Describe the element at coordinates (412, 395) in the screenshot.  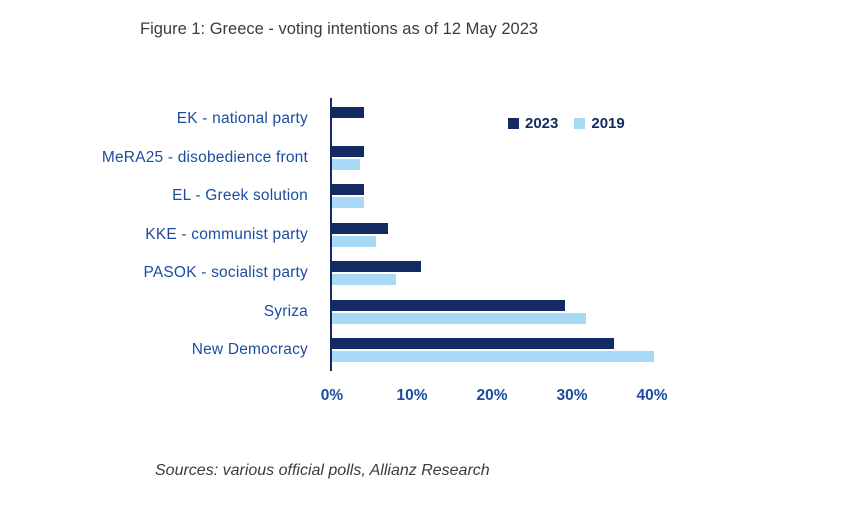
I see `x-tick: 10%` at that location.